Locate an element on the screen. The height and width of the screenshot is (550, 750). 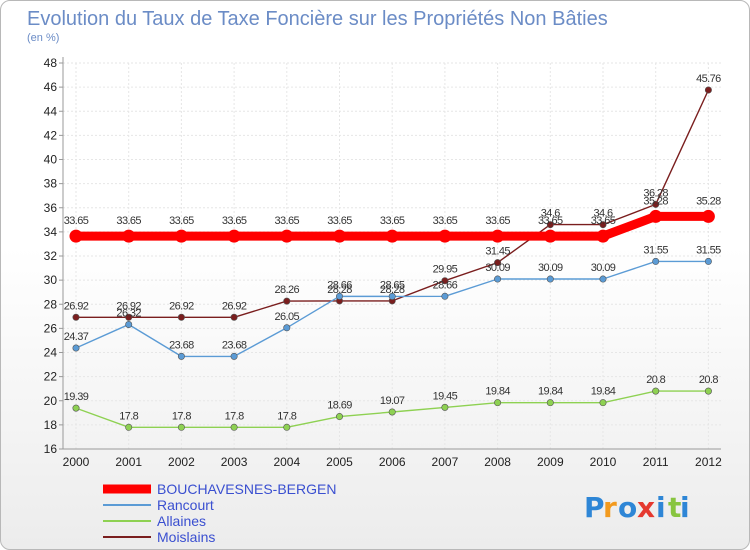
legend-entry: Moislains is located at coordinates (186, 537).